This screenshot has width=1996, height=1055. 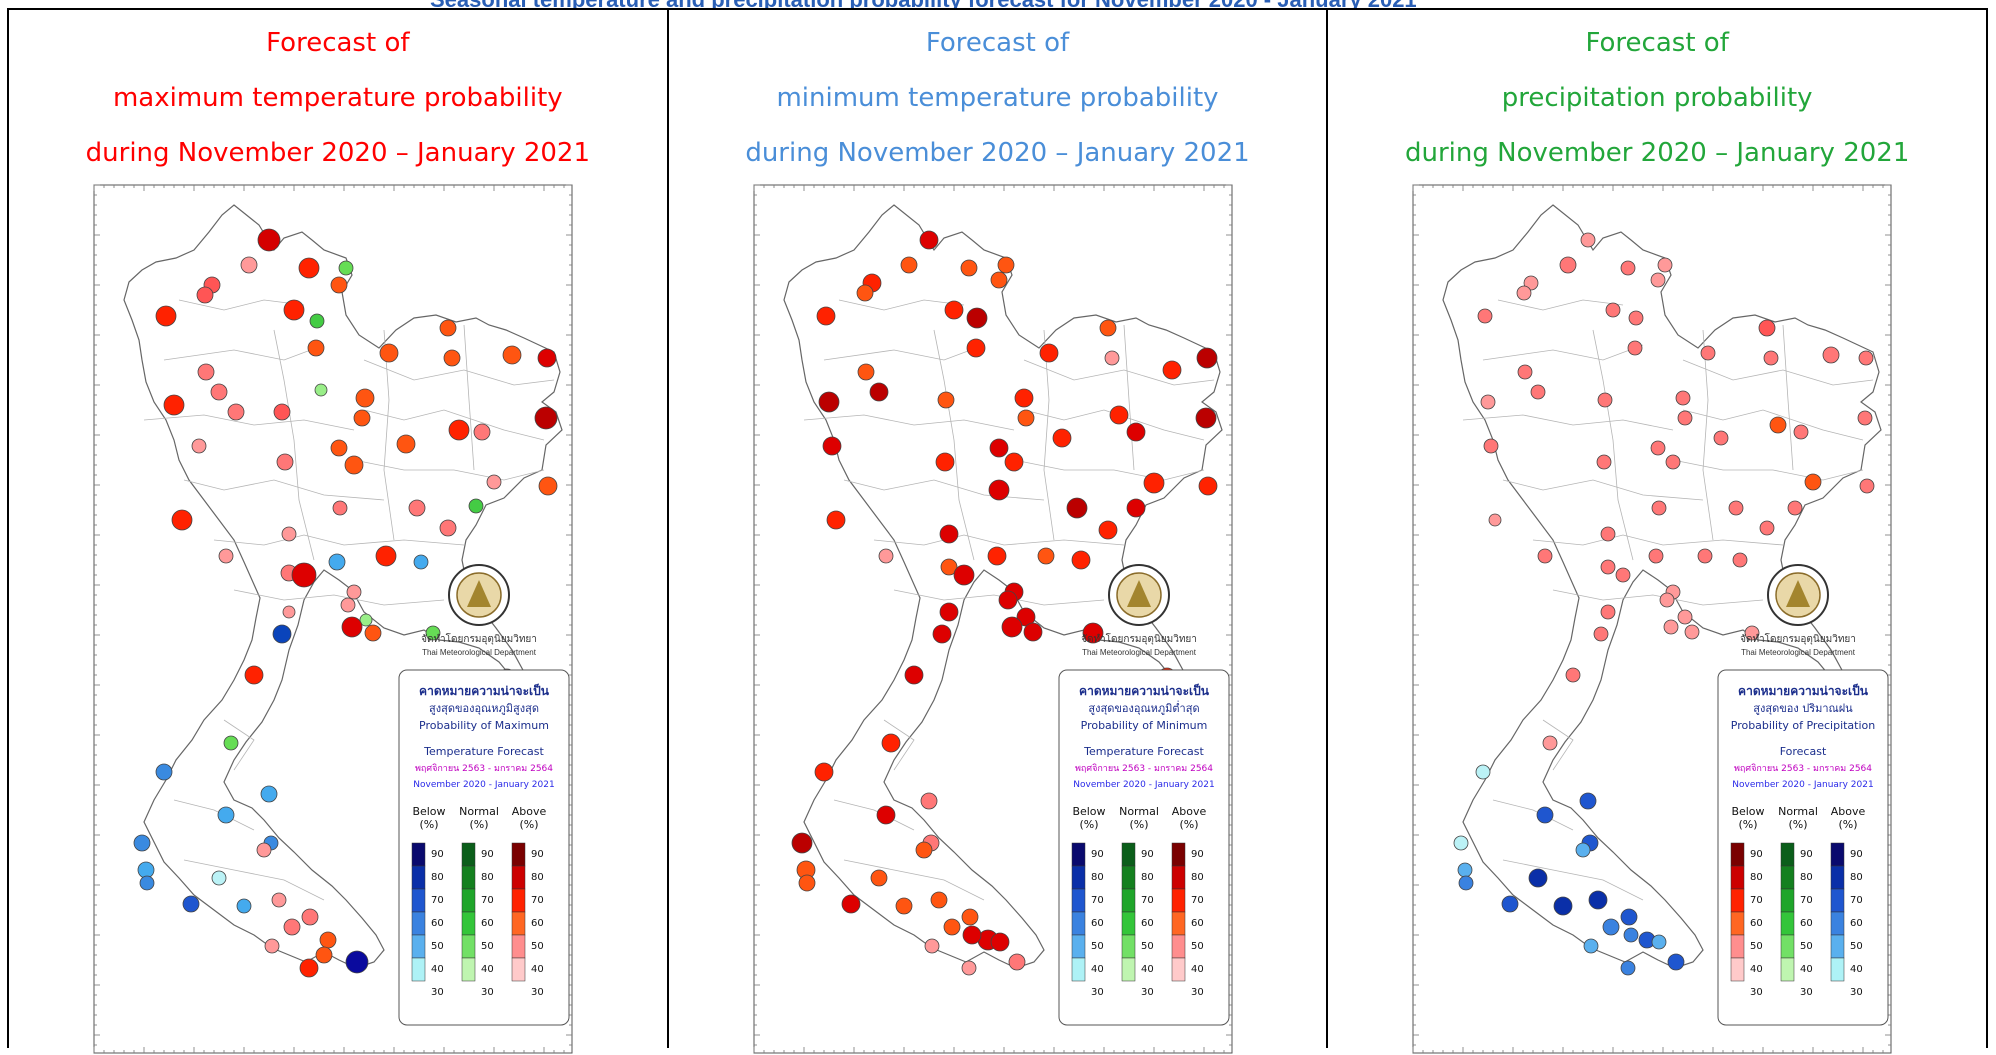 What do you see at coordinates (1097, 877) in the screenshot?
I see `legend-scale-label: 80` at bounding box center [1097, 877].